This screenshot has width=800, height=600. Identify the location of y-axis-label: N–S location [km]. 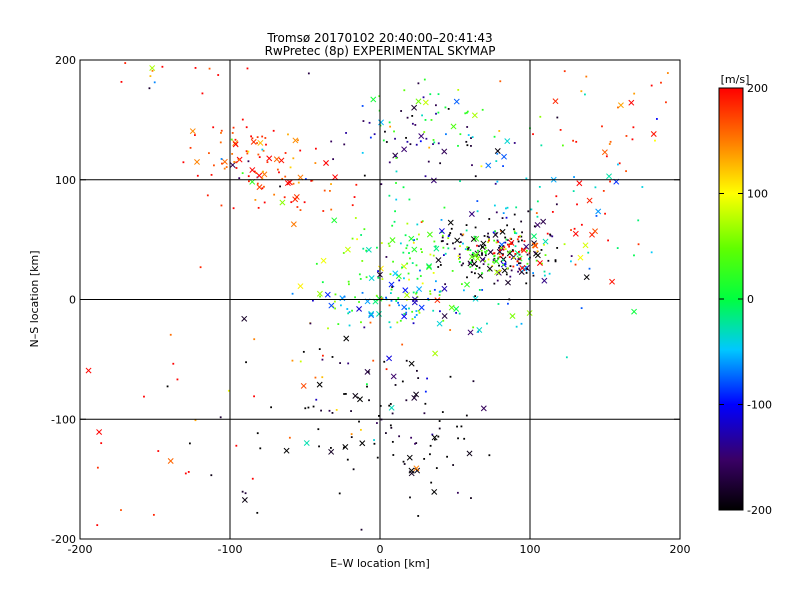
(34, 298).